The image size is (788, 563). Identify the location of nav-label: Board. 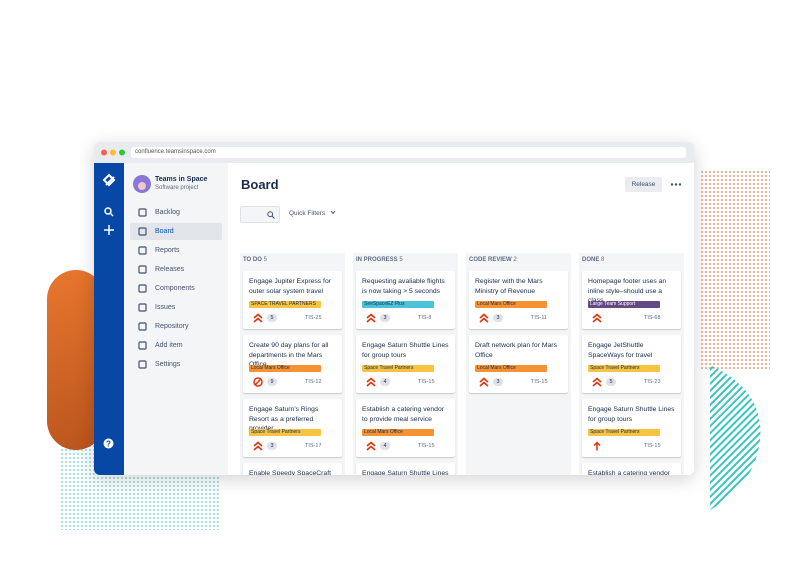
(164, 231).